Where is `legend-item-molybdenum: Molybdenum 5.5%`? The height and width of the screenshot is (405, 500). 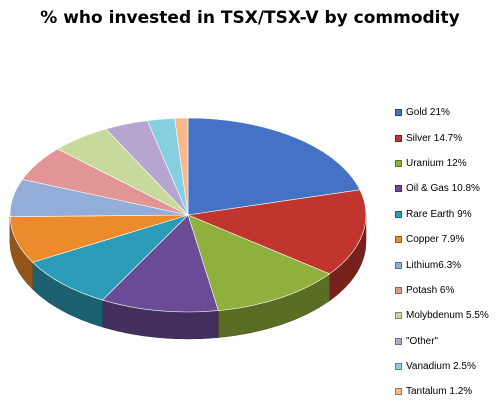
legend-item-molybdenum: Molybdenum 5.5% is located at coordinates (447, 315).